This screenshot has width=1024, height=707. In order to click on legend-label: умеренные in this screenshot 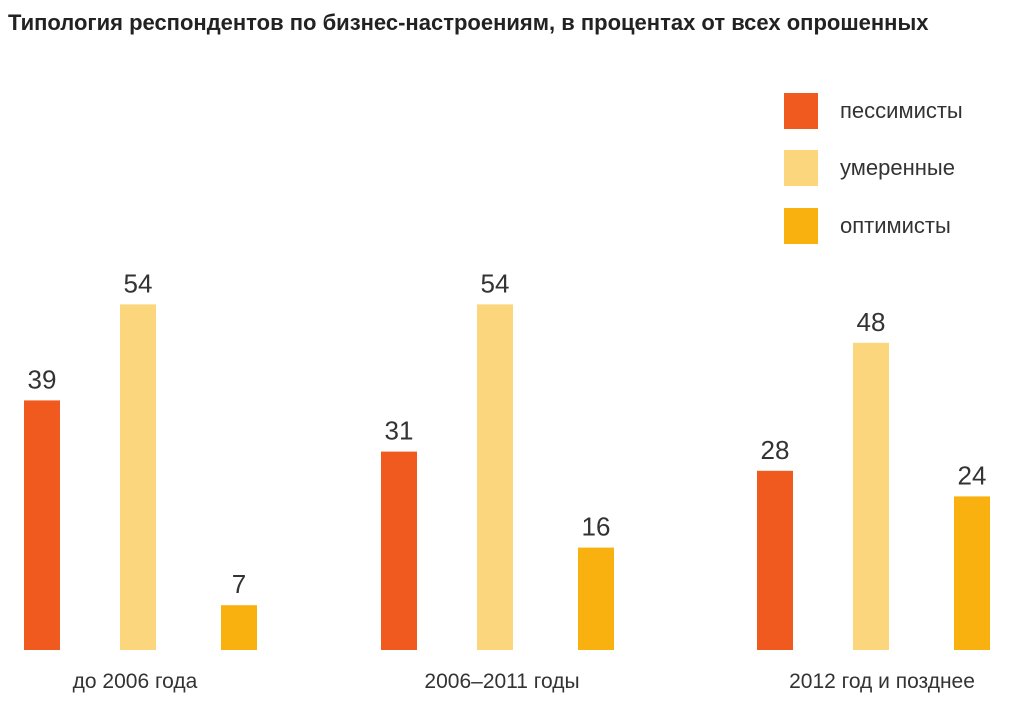, I will do `click(897, 167)`.